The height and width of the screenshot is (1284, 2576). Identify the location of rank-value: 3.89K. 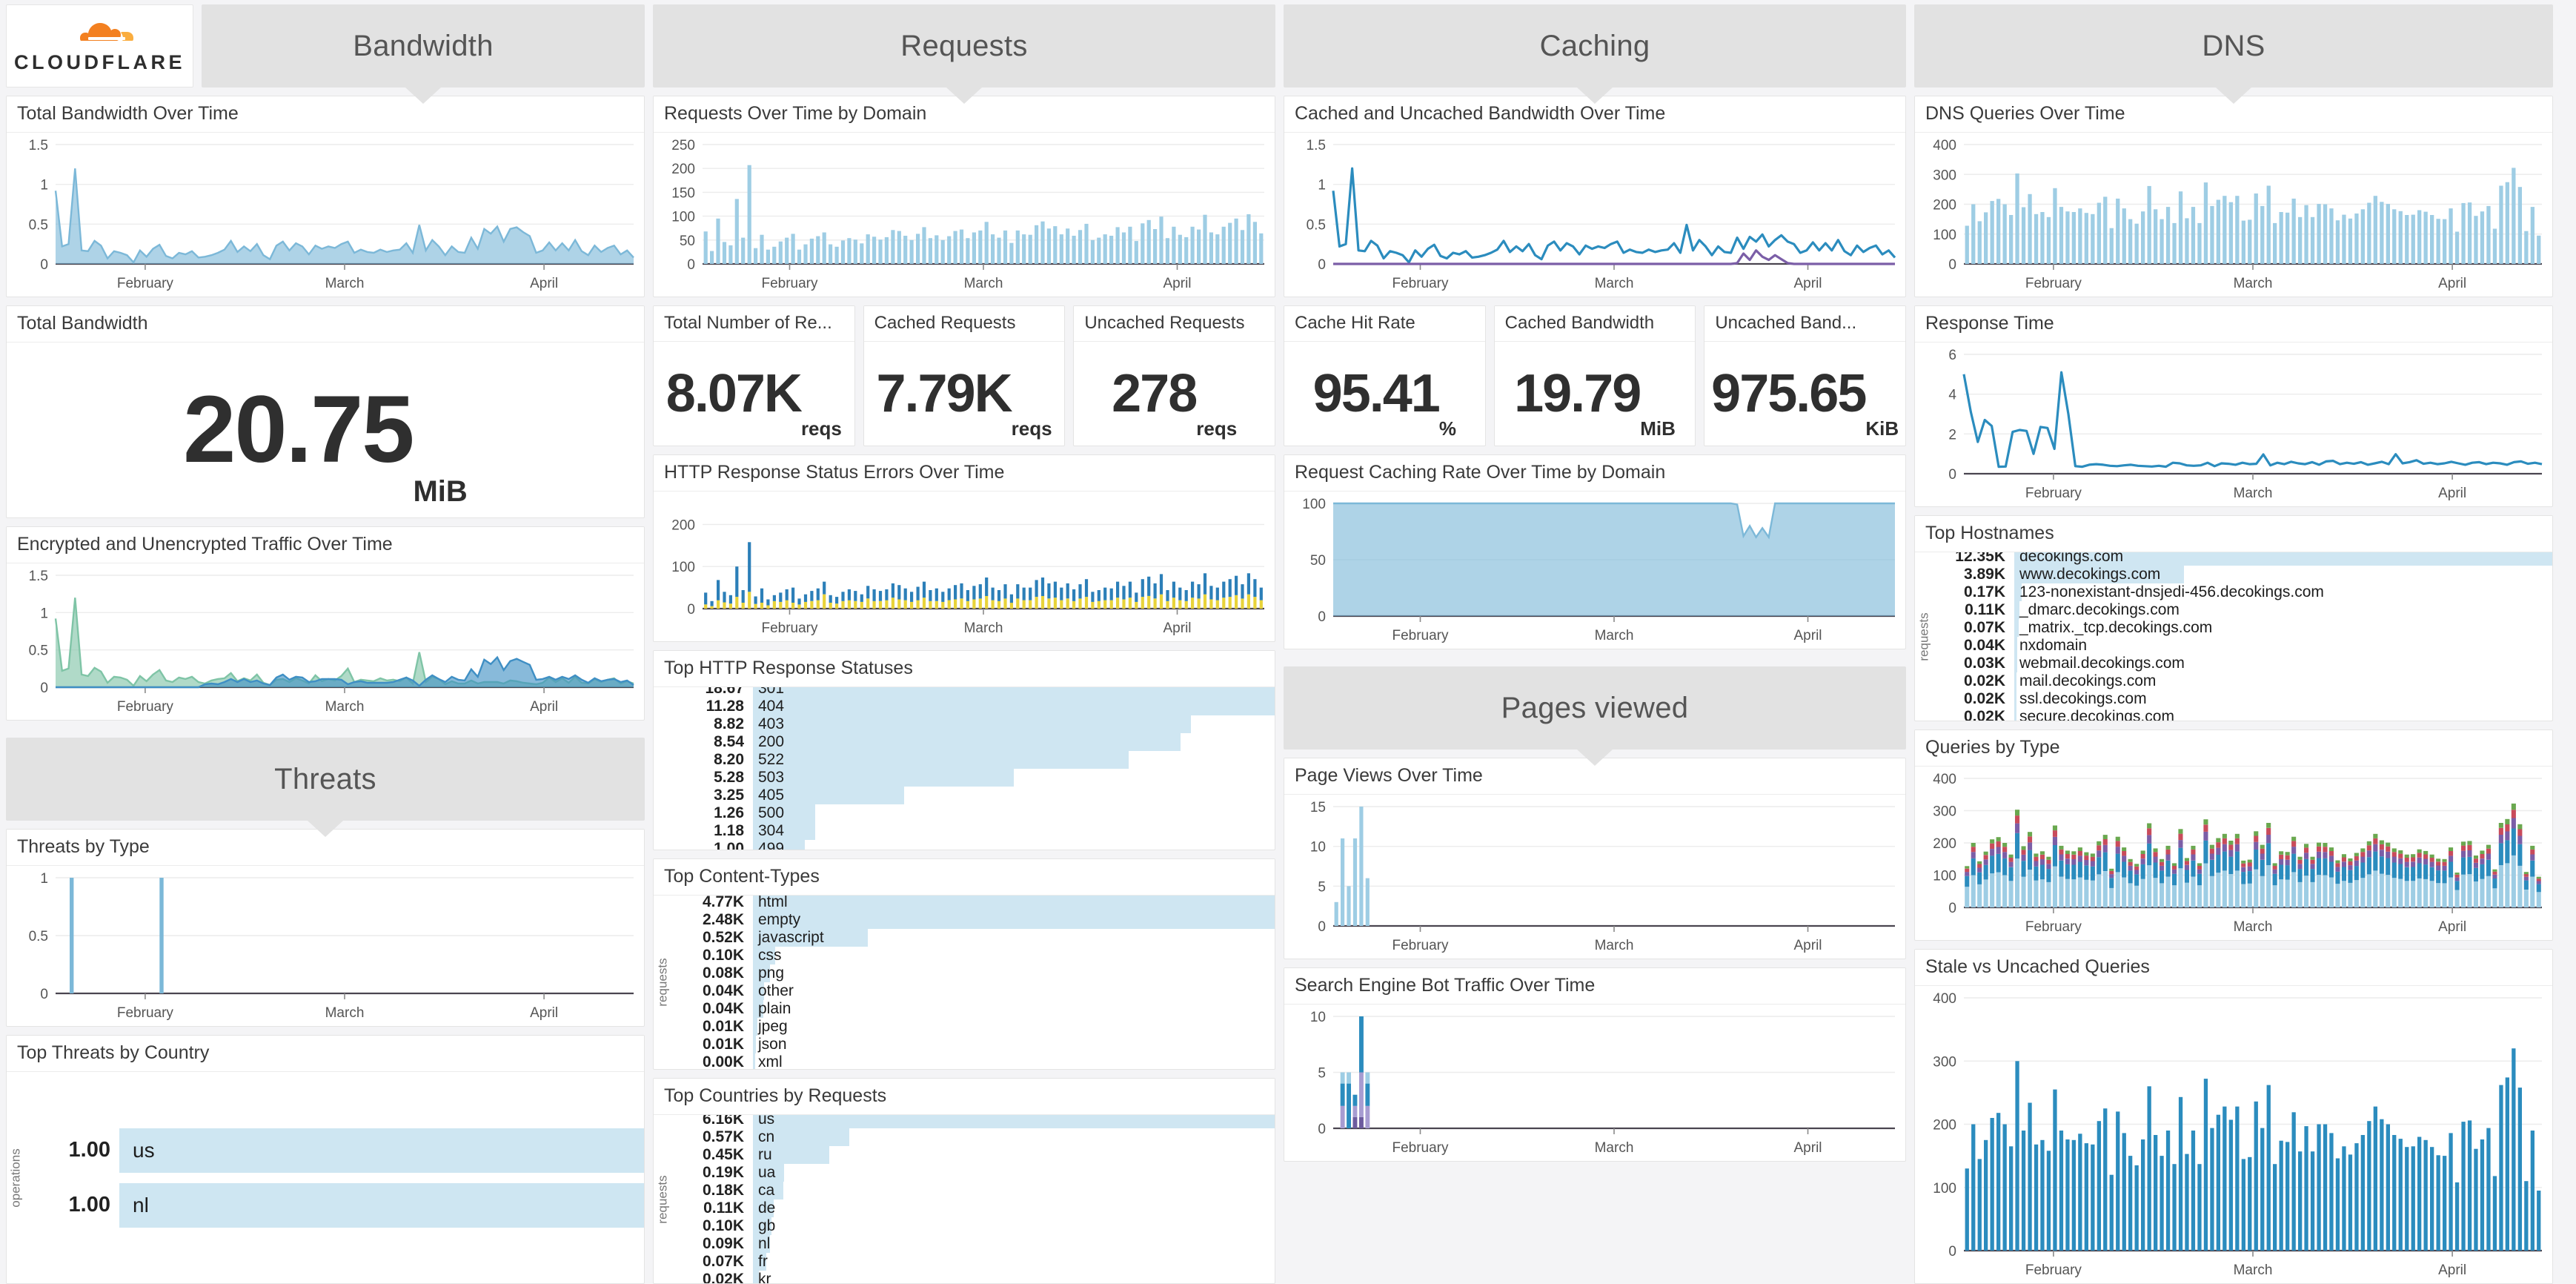
(1984, 574).